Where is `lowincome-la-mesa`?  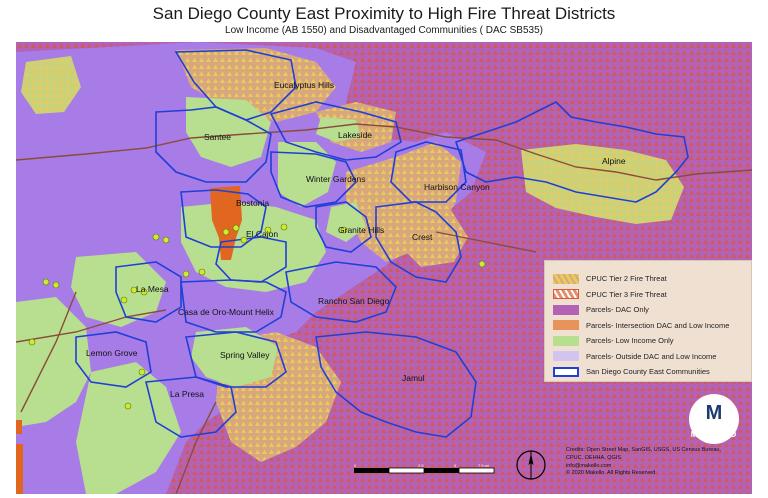
lowincome-la-mesa is located at coordinates (118, 289).